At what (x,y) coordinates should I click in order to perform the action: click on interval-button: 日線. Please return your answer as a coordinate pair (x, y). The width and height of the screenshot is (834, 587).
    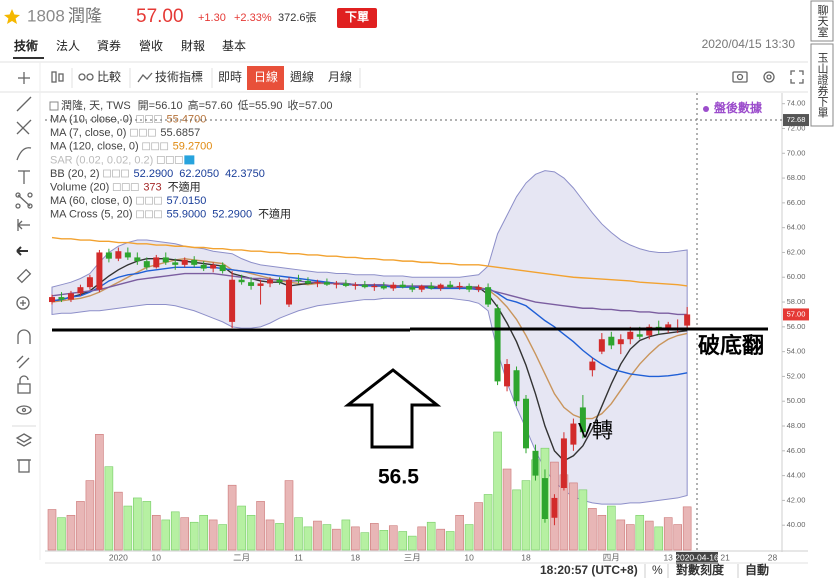
    Looking at the image, I should click on (266, 76).